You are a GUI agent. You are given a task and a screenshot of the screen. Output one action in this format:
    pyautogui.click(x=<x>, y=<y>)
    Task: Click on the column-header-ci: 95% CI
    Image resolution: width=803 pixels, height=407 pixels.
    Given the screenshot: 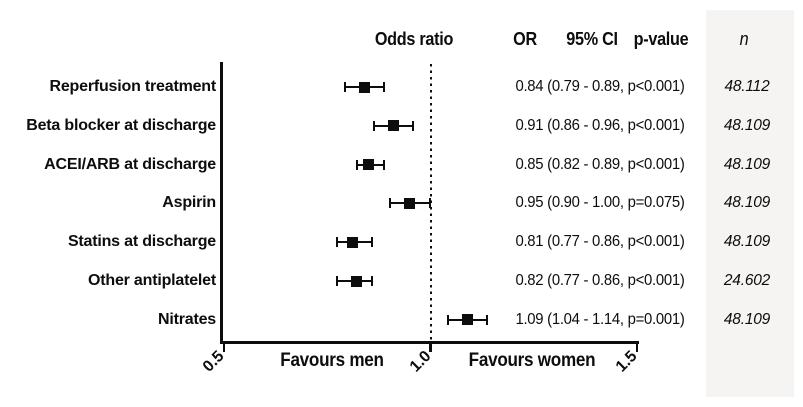 What is the action you would take?
    pyautogui.click(x=592, y=39)
    